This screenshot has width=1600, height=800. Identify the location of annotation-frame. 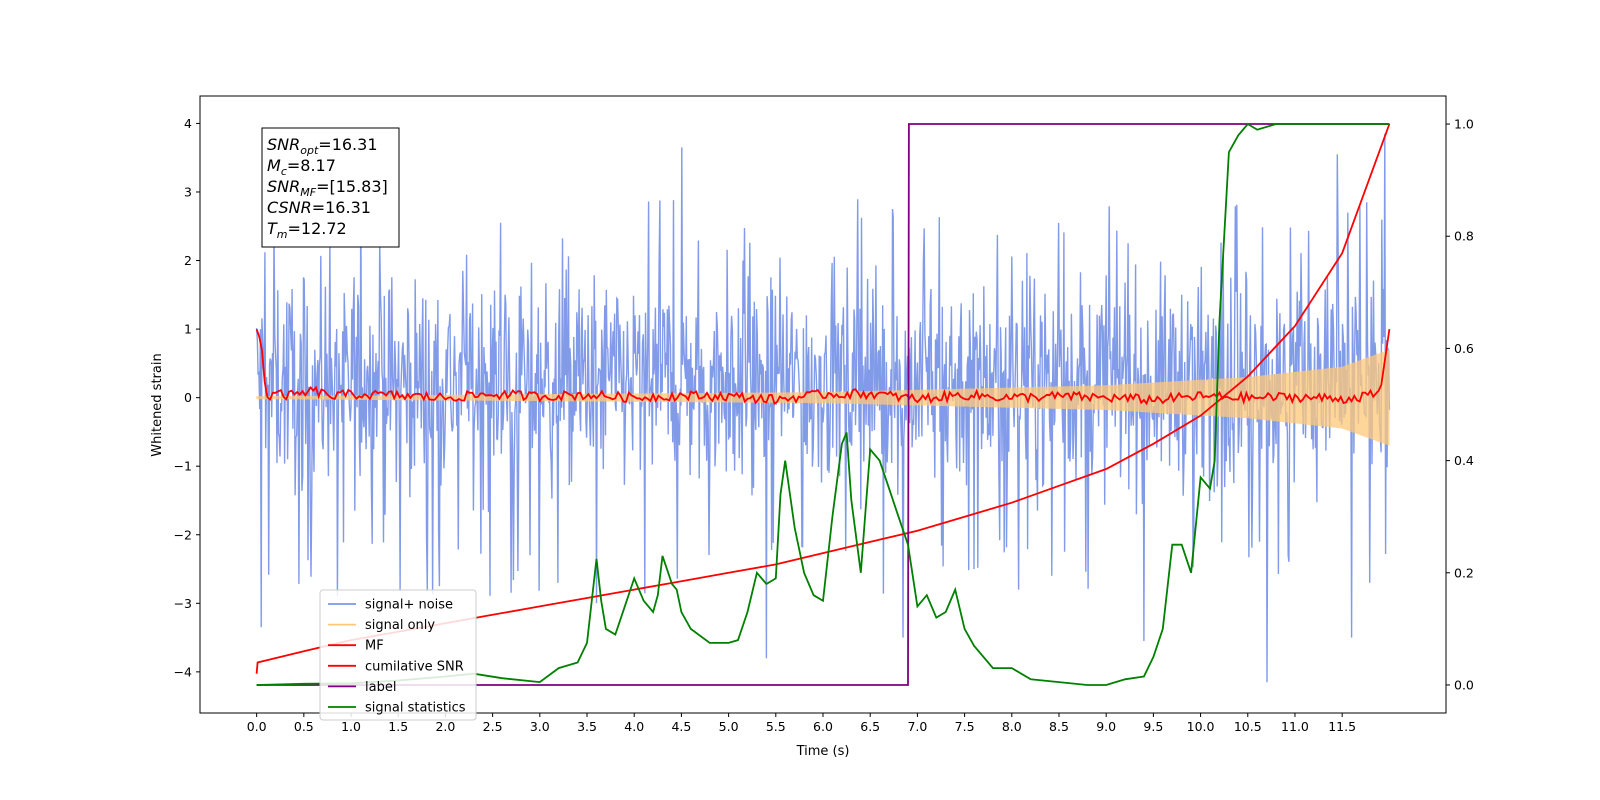
(330, 187).